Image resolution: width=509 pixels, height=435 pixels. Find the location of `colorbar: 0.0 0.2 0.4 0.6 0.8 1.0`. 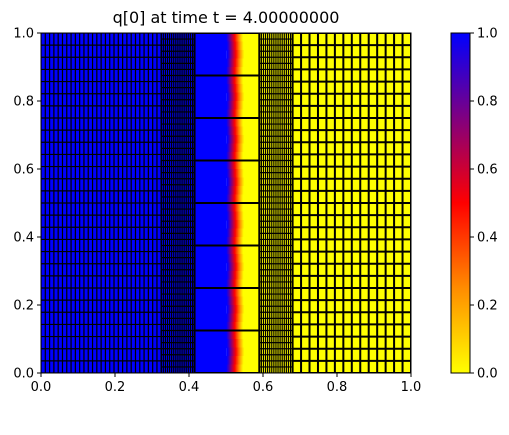

colorbar: 0.0 0.2 0.4 0.6 0.8 1.0 is located at coordinates (474, 204).